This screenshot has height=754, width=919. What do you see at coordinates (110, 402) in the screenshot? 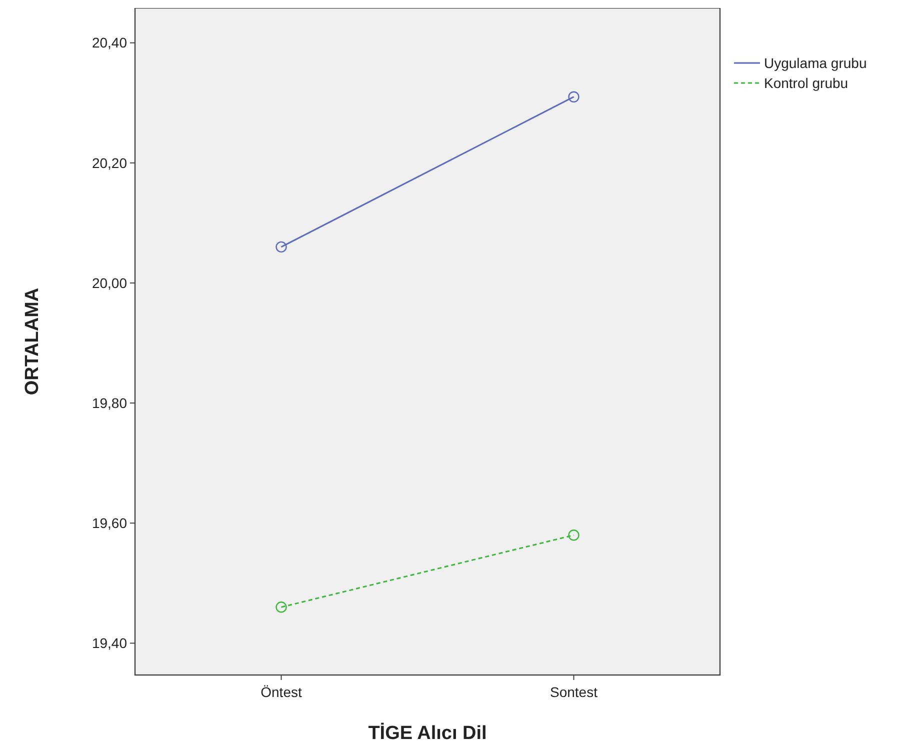
I see `y-tick-label: 19,80` at bounding box center [110, 402].